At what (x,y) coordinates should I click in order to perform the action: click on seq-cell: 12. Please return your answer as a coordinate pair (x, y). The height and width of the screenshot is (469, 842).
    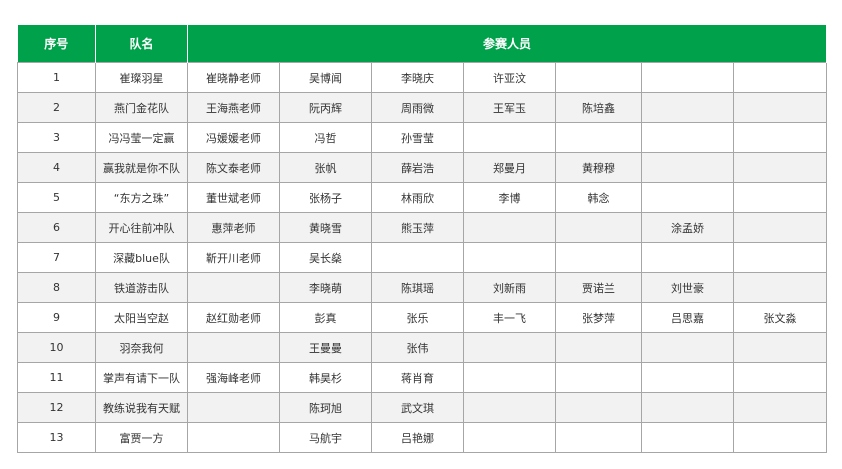
    Looking at the image, I should click on (56, 407).